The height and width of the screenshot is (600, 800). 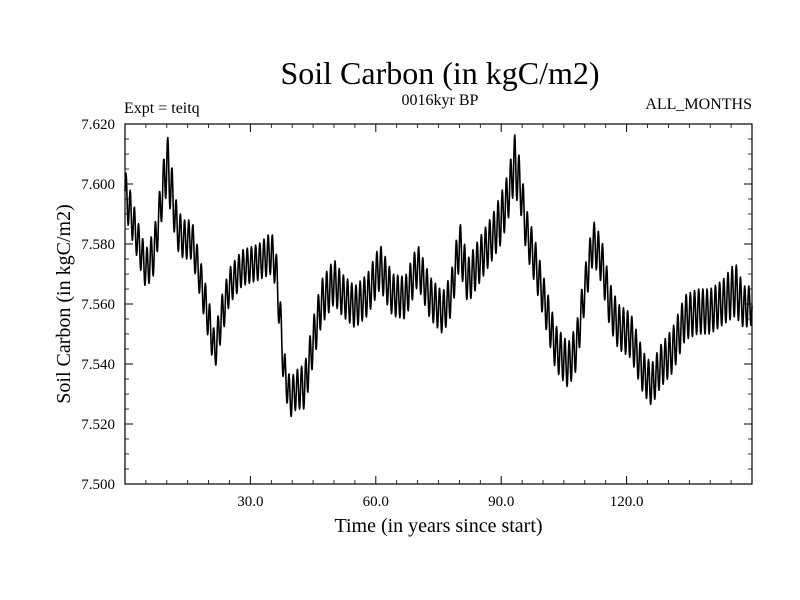 I want to click on x-tick-label: 60.0, so click(x=376, y=502).